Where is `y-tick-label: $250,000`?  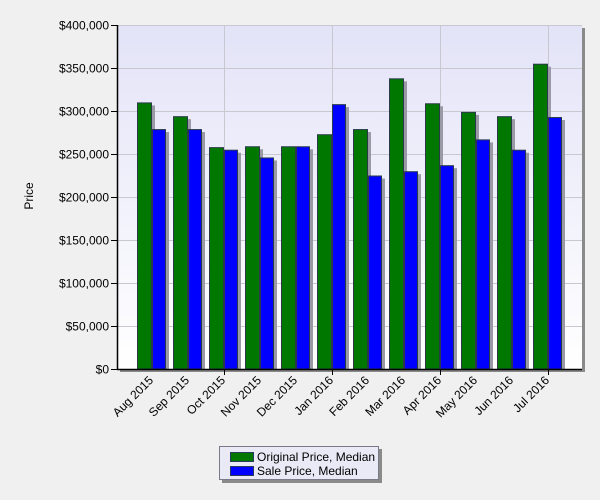 y-tick-label: $250,000 is located at coordinates (84, 155).